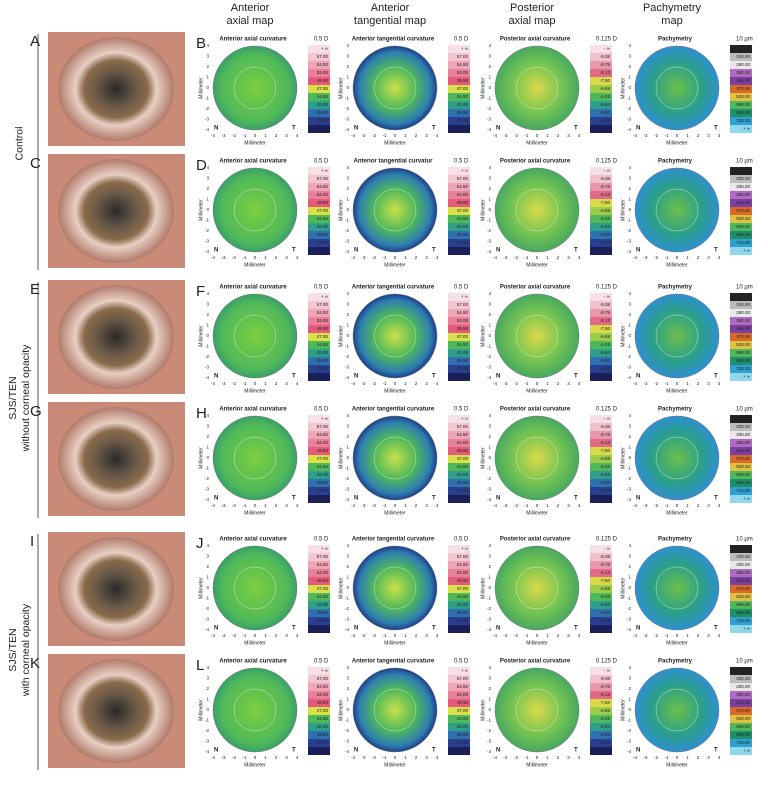 The width and height of the screenshot is (768, 788). What do you see at coordinates (605, 312) in the screenshot?
I see `scale-label: -8.75` at bounding box center [605, 312].